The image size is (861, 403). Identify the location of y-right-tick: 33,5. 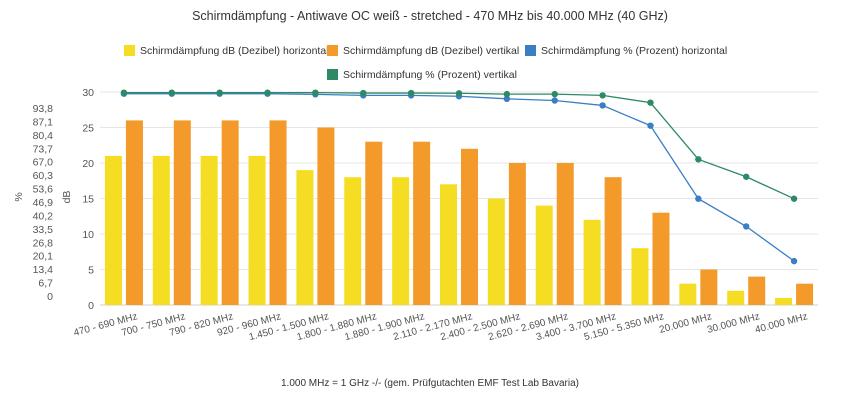
(43, 230).